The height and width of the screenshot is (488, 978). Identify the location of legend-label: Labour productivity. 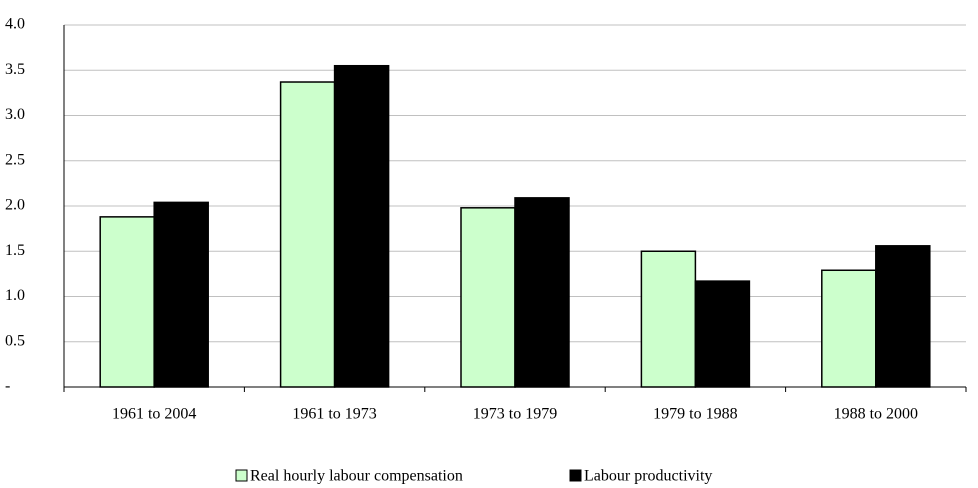
(648, 476).